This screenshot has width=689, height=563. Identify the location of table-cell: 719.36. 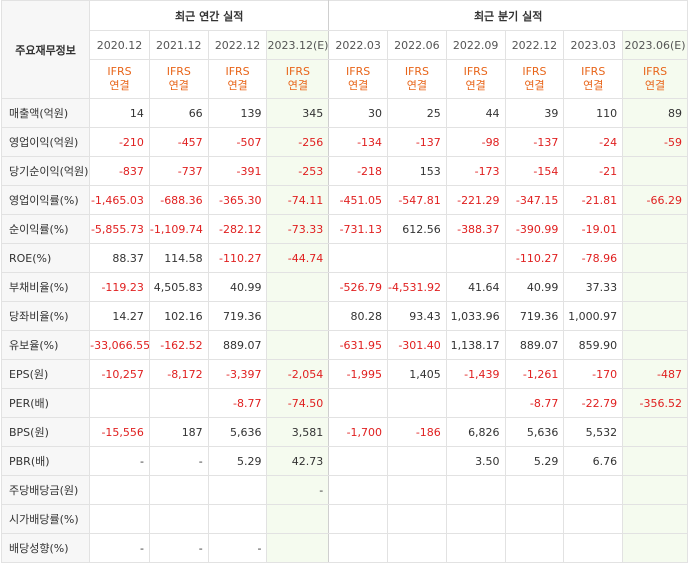
(237, 316).